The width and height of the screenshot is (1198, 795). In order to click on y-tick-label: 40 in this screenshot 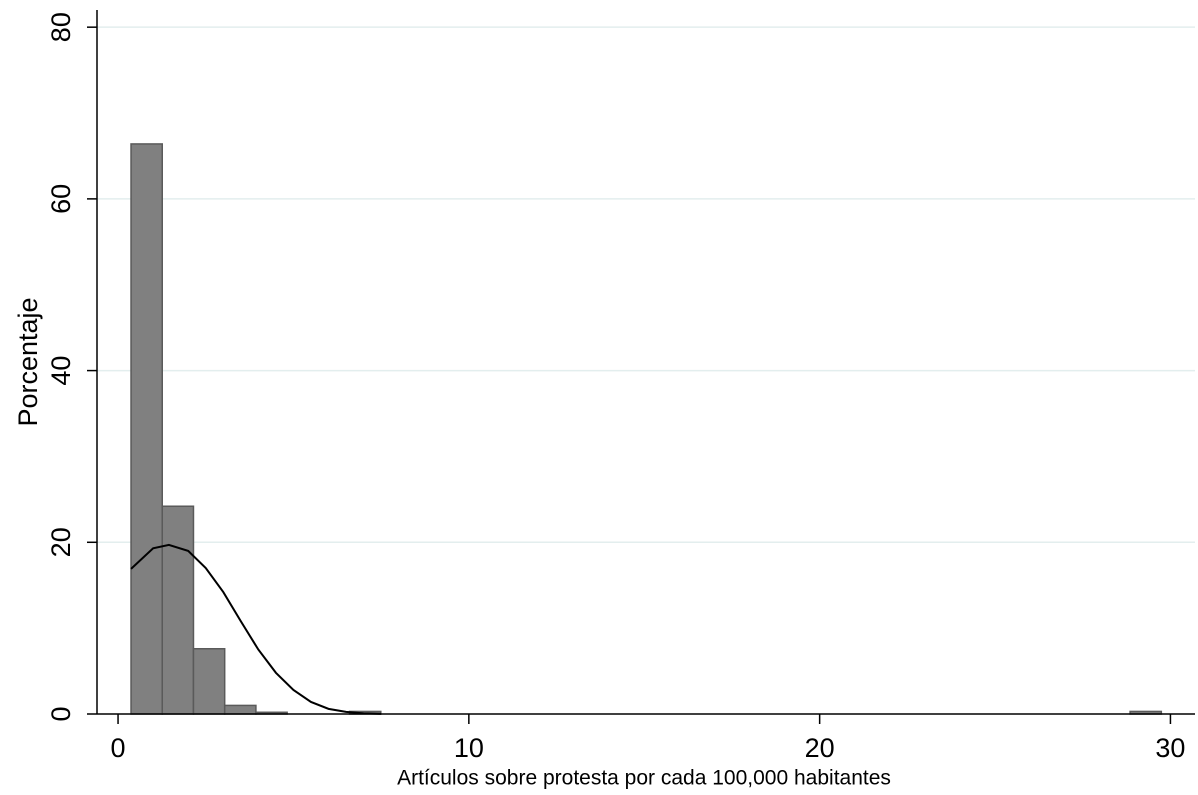, I will do `click(61, 371)`.